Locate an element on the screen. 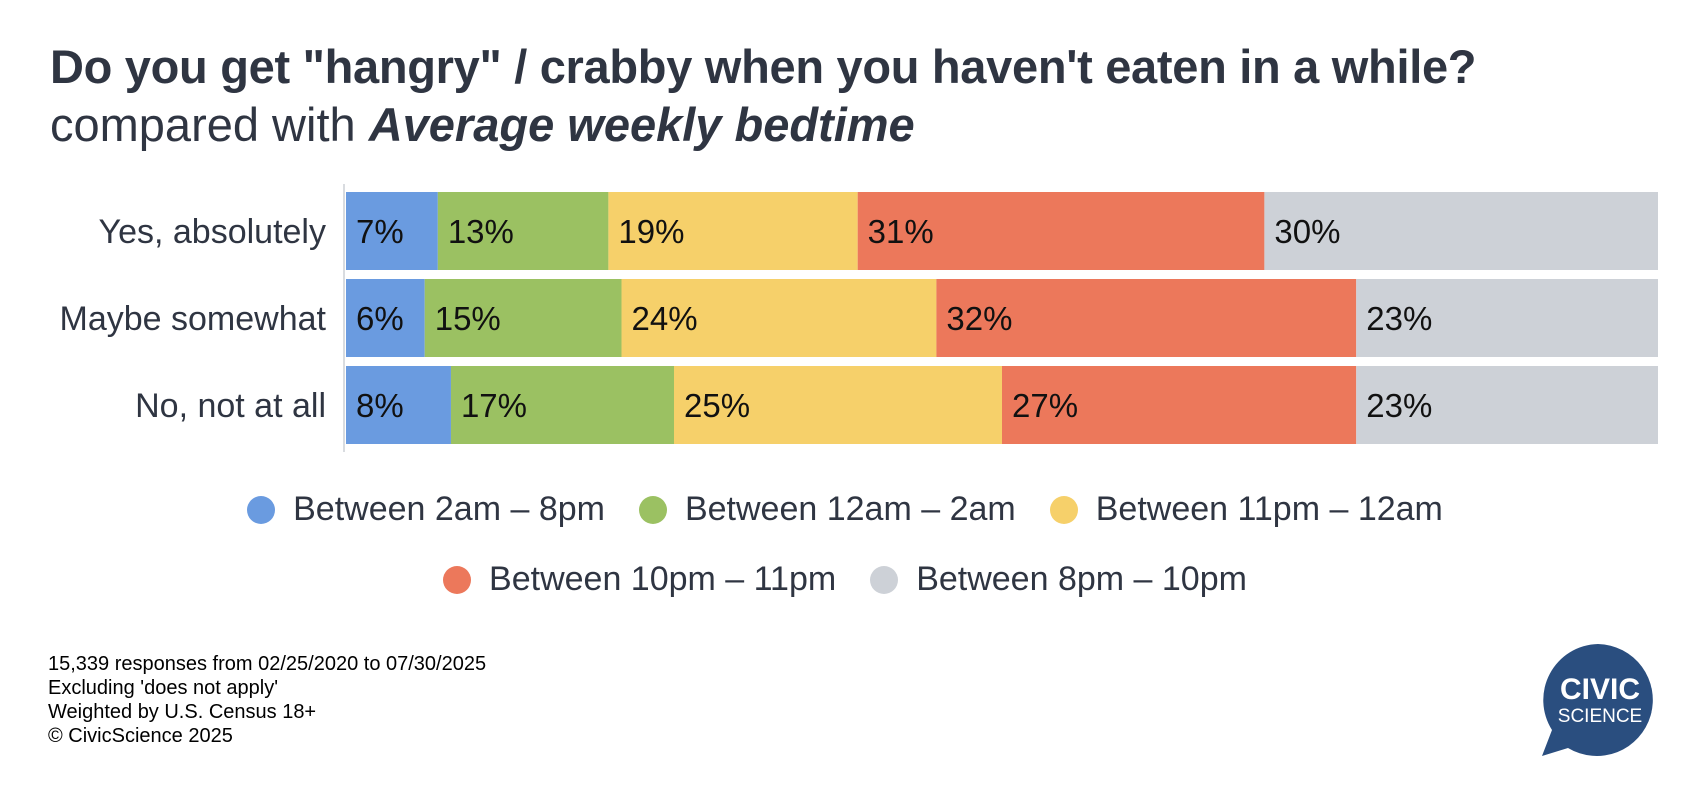  footnote-weighting: Weighted by U.S. Census 18+ is located at coordinates (182, 712).